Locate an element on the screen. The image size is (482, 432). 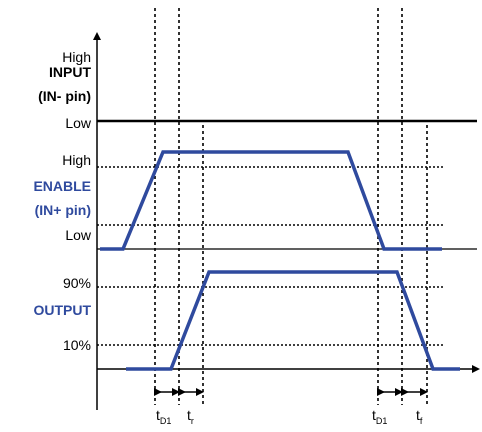
output-name-label: OUTPUT is located at coordinates (62, 310).